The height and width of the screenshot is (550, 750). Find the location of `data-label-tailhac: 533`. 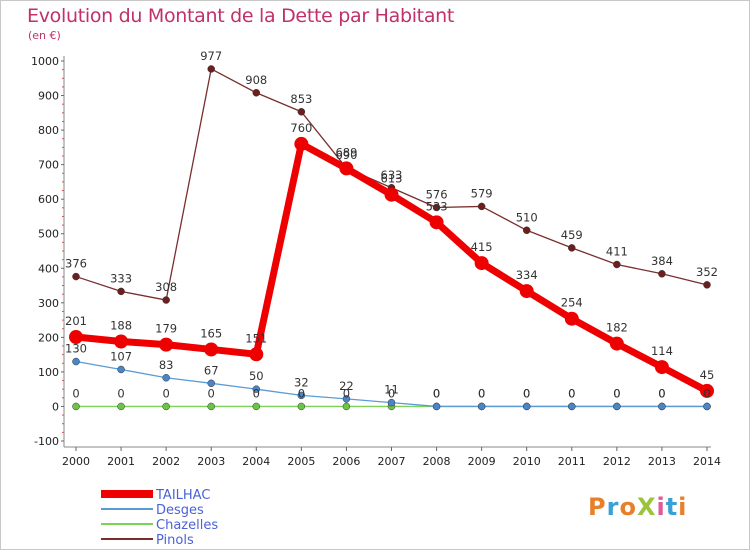

data-label-tailhac: 533 is located at coordinates (437, 206).